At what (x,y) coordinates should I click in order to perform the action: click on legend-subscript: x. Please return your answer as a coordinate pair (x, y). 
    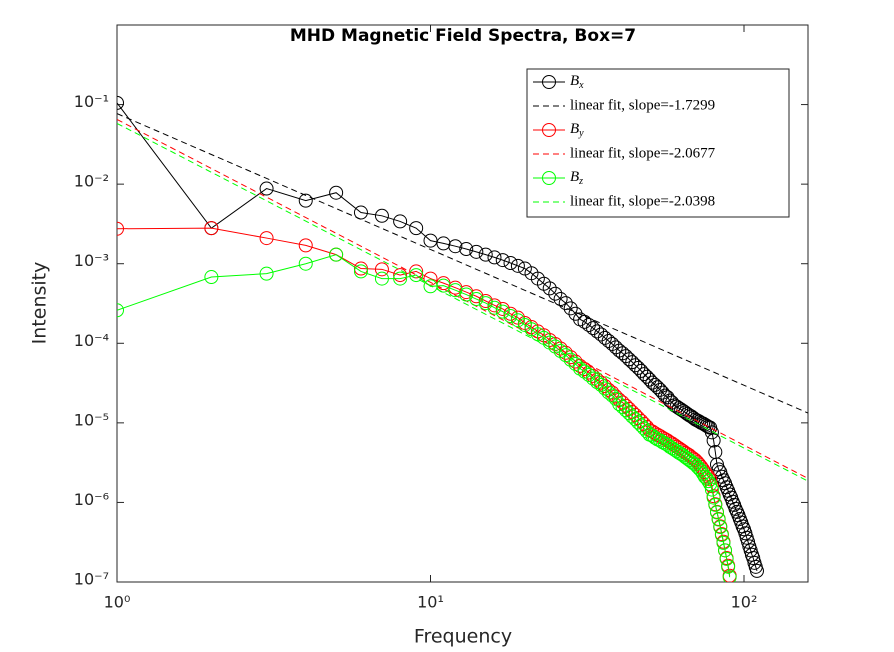
    Looking at the image, I should click on (581, 85).